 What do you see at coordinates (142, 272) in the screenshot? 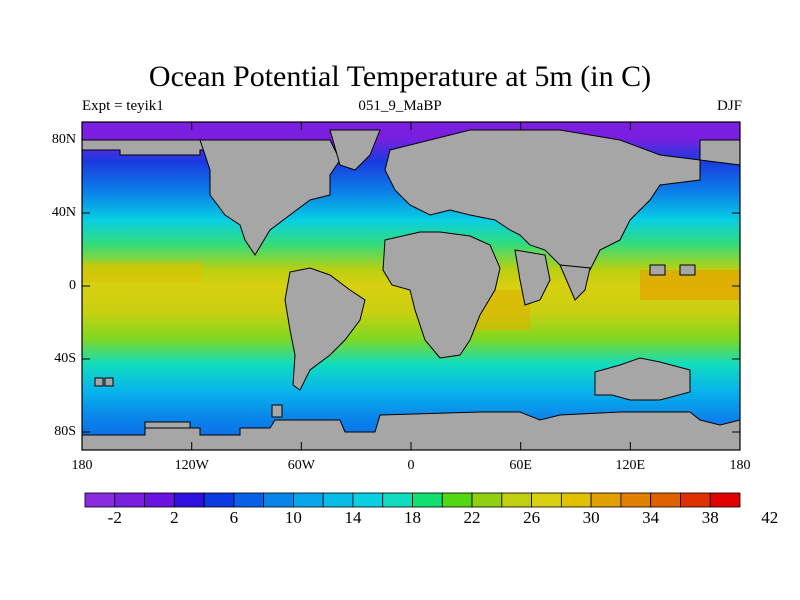
I see `warm-patch-east-pacific` at bounding box center [142, 272].